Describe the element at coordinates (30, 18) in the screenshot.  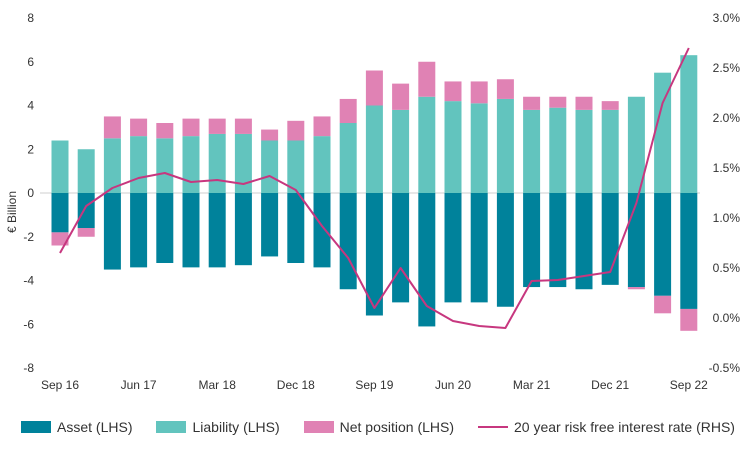
I see `y-left-tick-label: 8` at that location.